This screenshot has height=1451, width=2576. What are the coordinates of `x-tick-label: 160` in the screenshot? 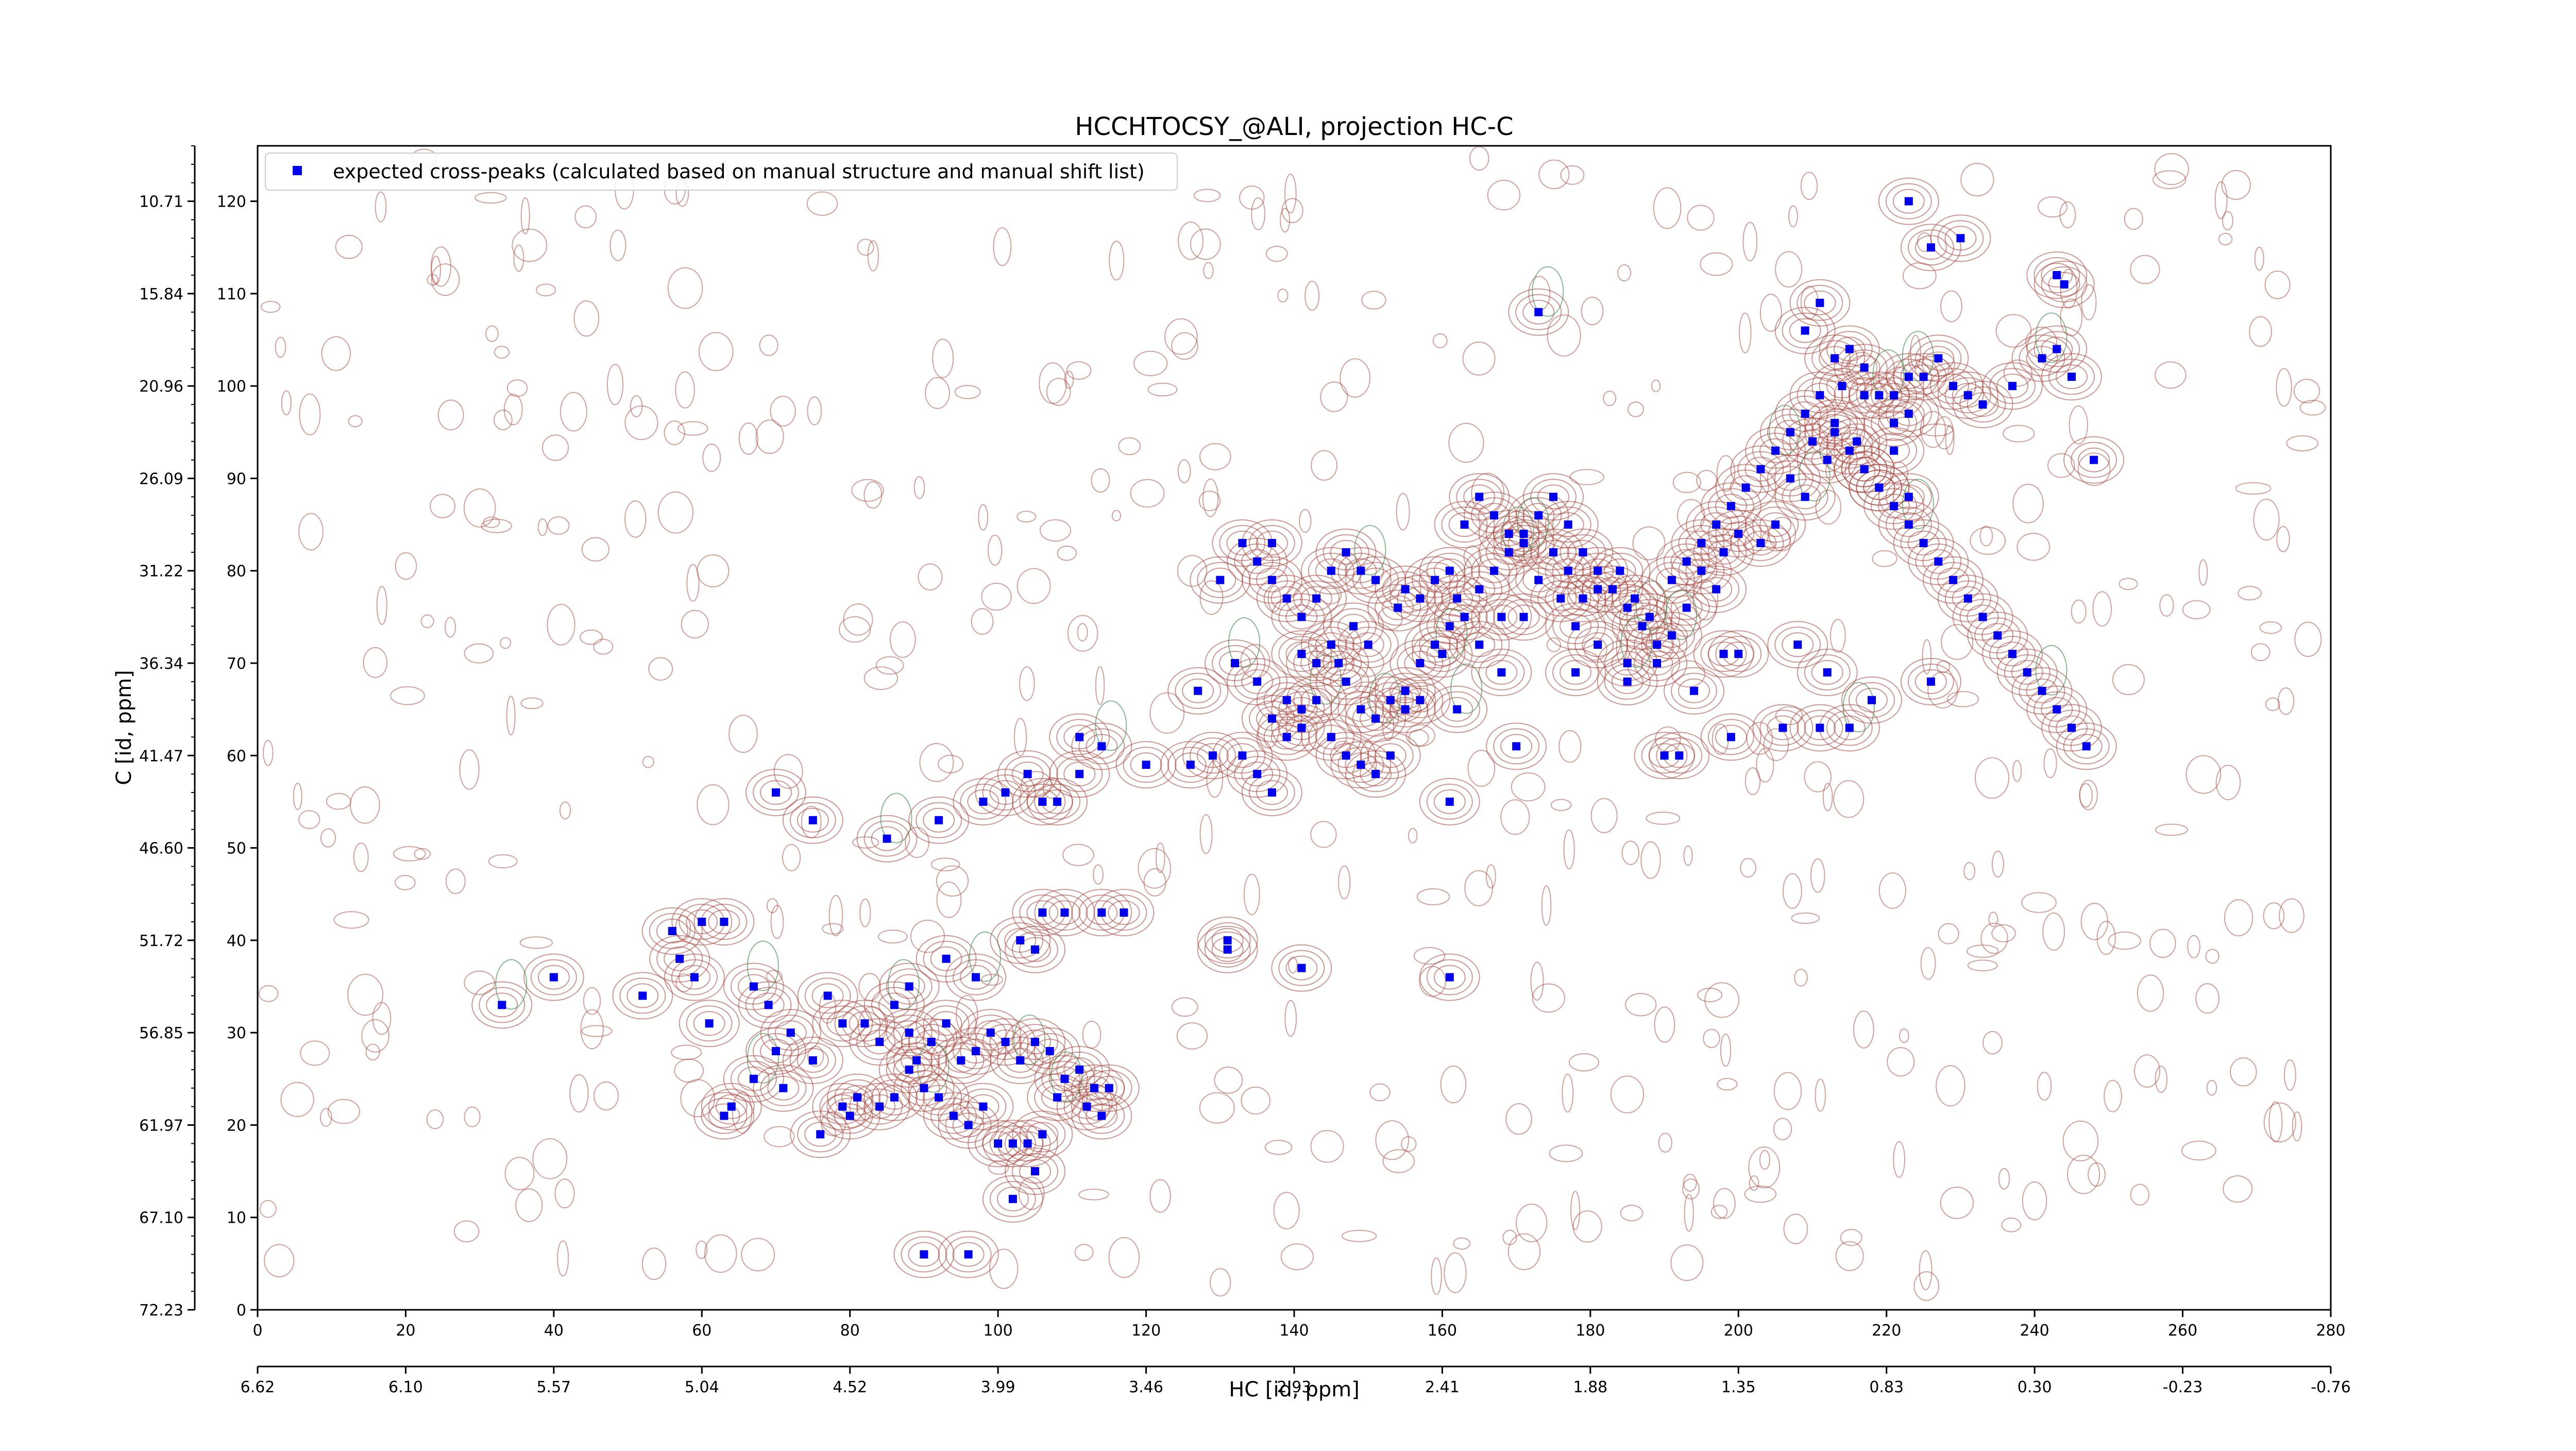 It's located at (1442, 1331).